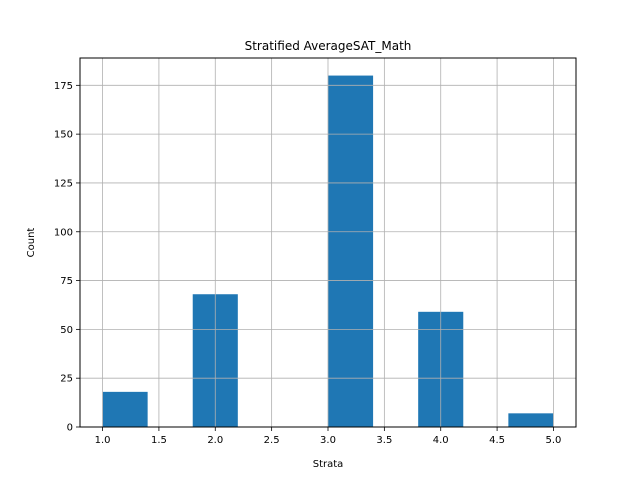  What do you see at coordinates (272, 440) in the screenshot?
I see `x-tick-label: 2.5` at bounding box center [272, 440].